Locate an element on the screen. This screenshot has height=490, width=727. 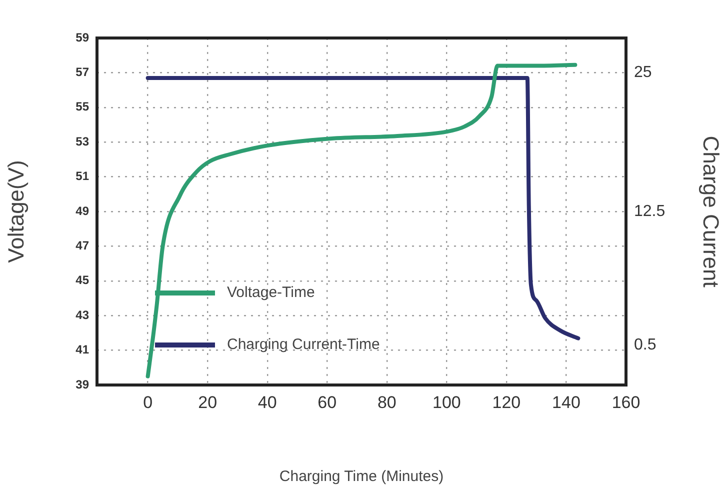
x-tick-label: 160 is located at coordinates (626, 402).